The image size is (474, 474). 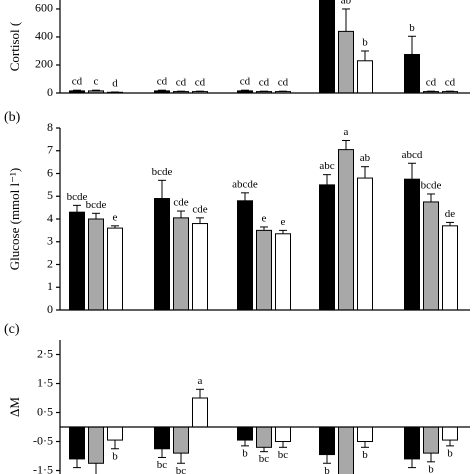 What do you see at coordinates (200, 381) in the screenshot?
I see `significance-letter: a` at bounding box center [200, 381].